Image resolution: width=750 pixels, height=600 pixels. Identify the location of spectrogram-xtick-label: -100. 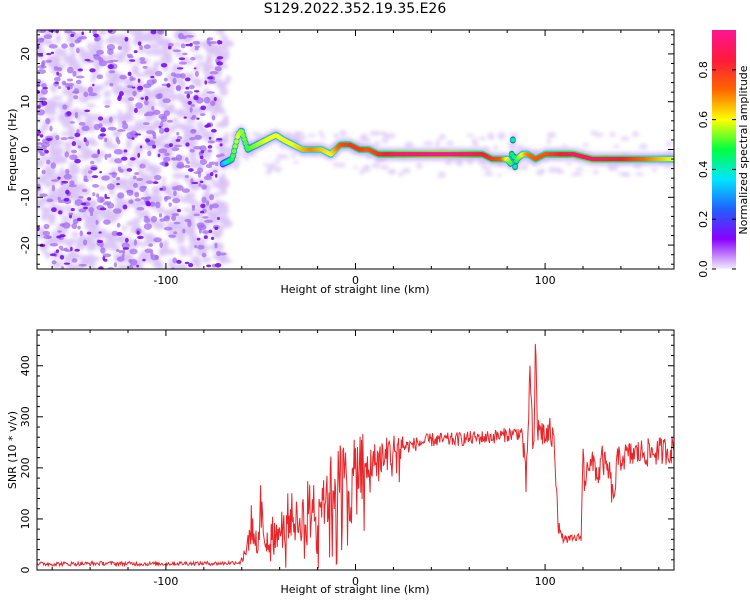
(165, 280).